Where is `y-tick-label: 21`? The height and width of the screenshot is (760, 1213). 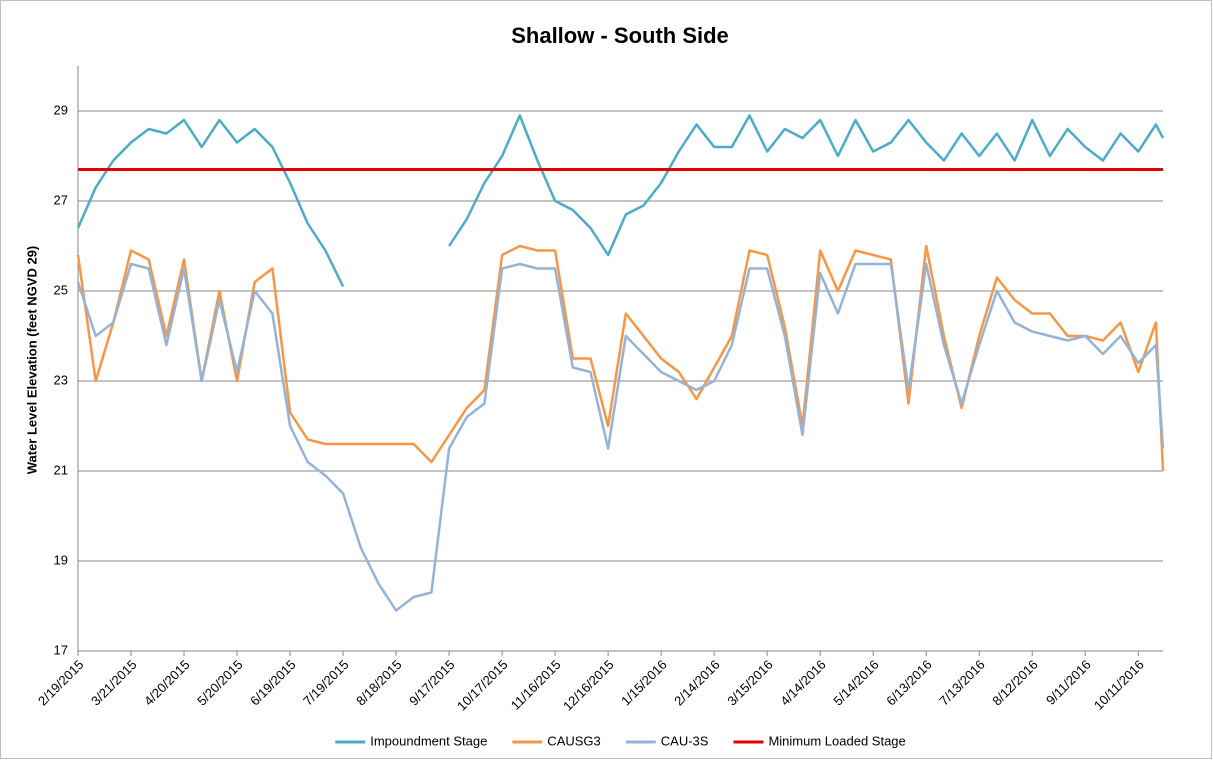 y-tick-label: 21 is located at coordinates (61, 469).